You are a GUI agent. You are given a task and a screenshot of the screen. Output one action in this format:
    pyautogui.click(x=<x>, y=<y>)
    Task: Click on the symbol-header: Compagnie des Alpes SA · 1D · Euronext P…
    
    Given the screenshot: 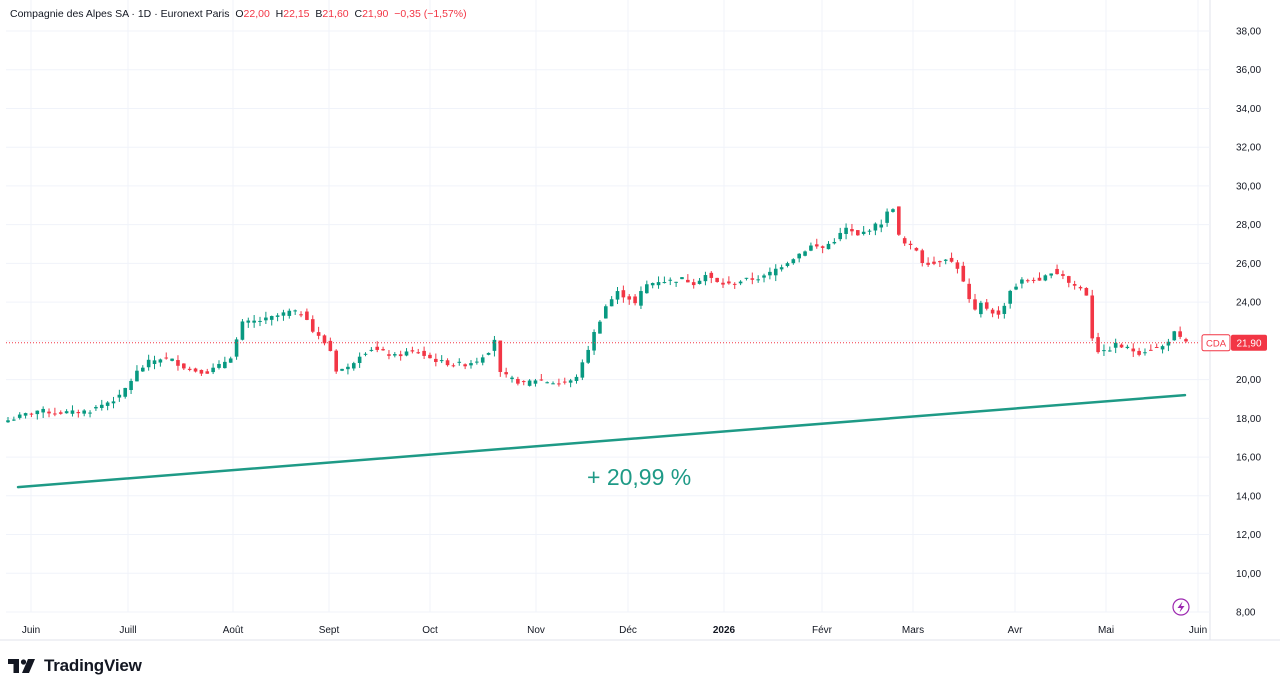 What is the action you would take?
    pyautogui.click(x=238, y=14)
    